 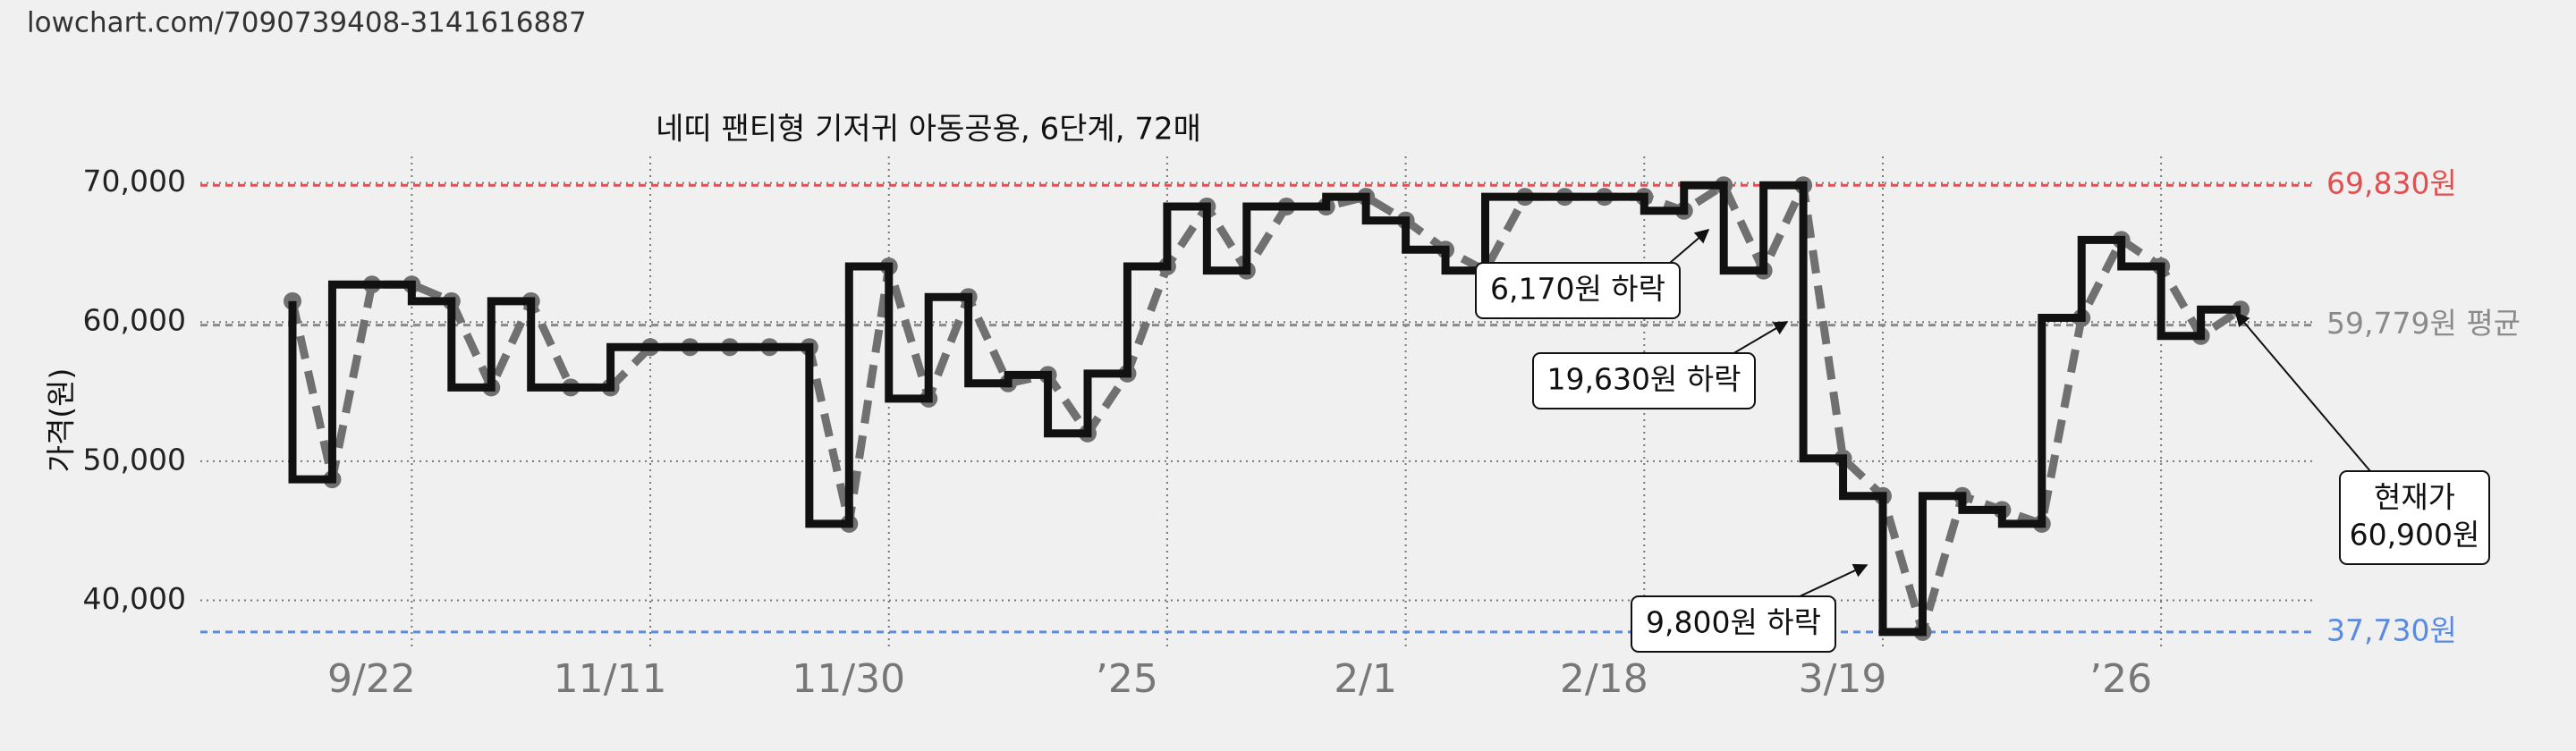 I want to click on x-tick-label: 3/19, so click(x=1843, y=679).